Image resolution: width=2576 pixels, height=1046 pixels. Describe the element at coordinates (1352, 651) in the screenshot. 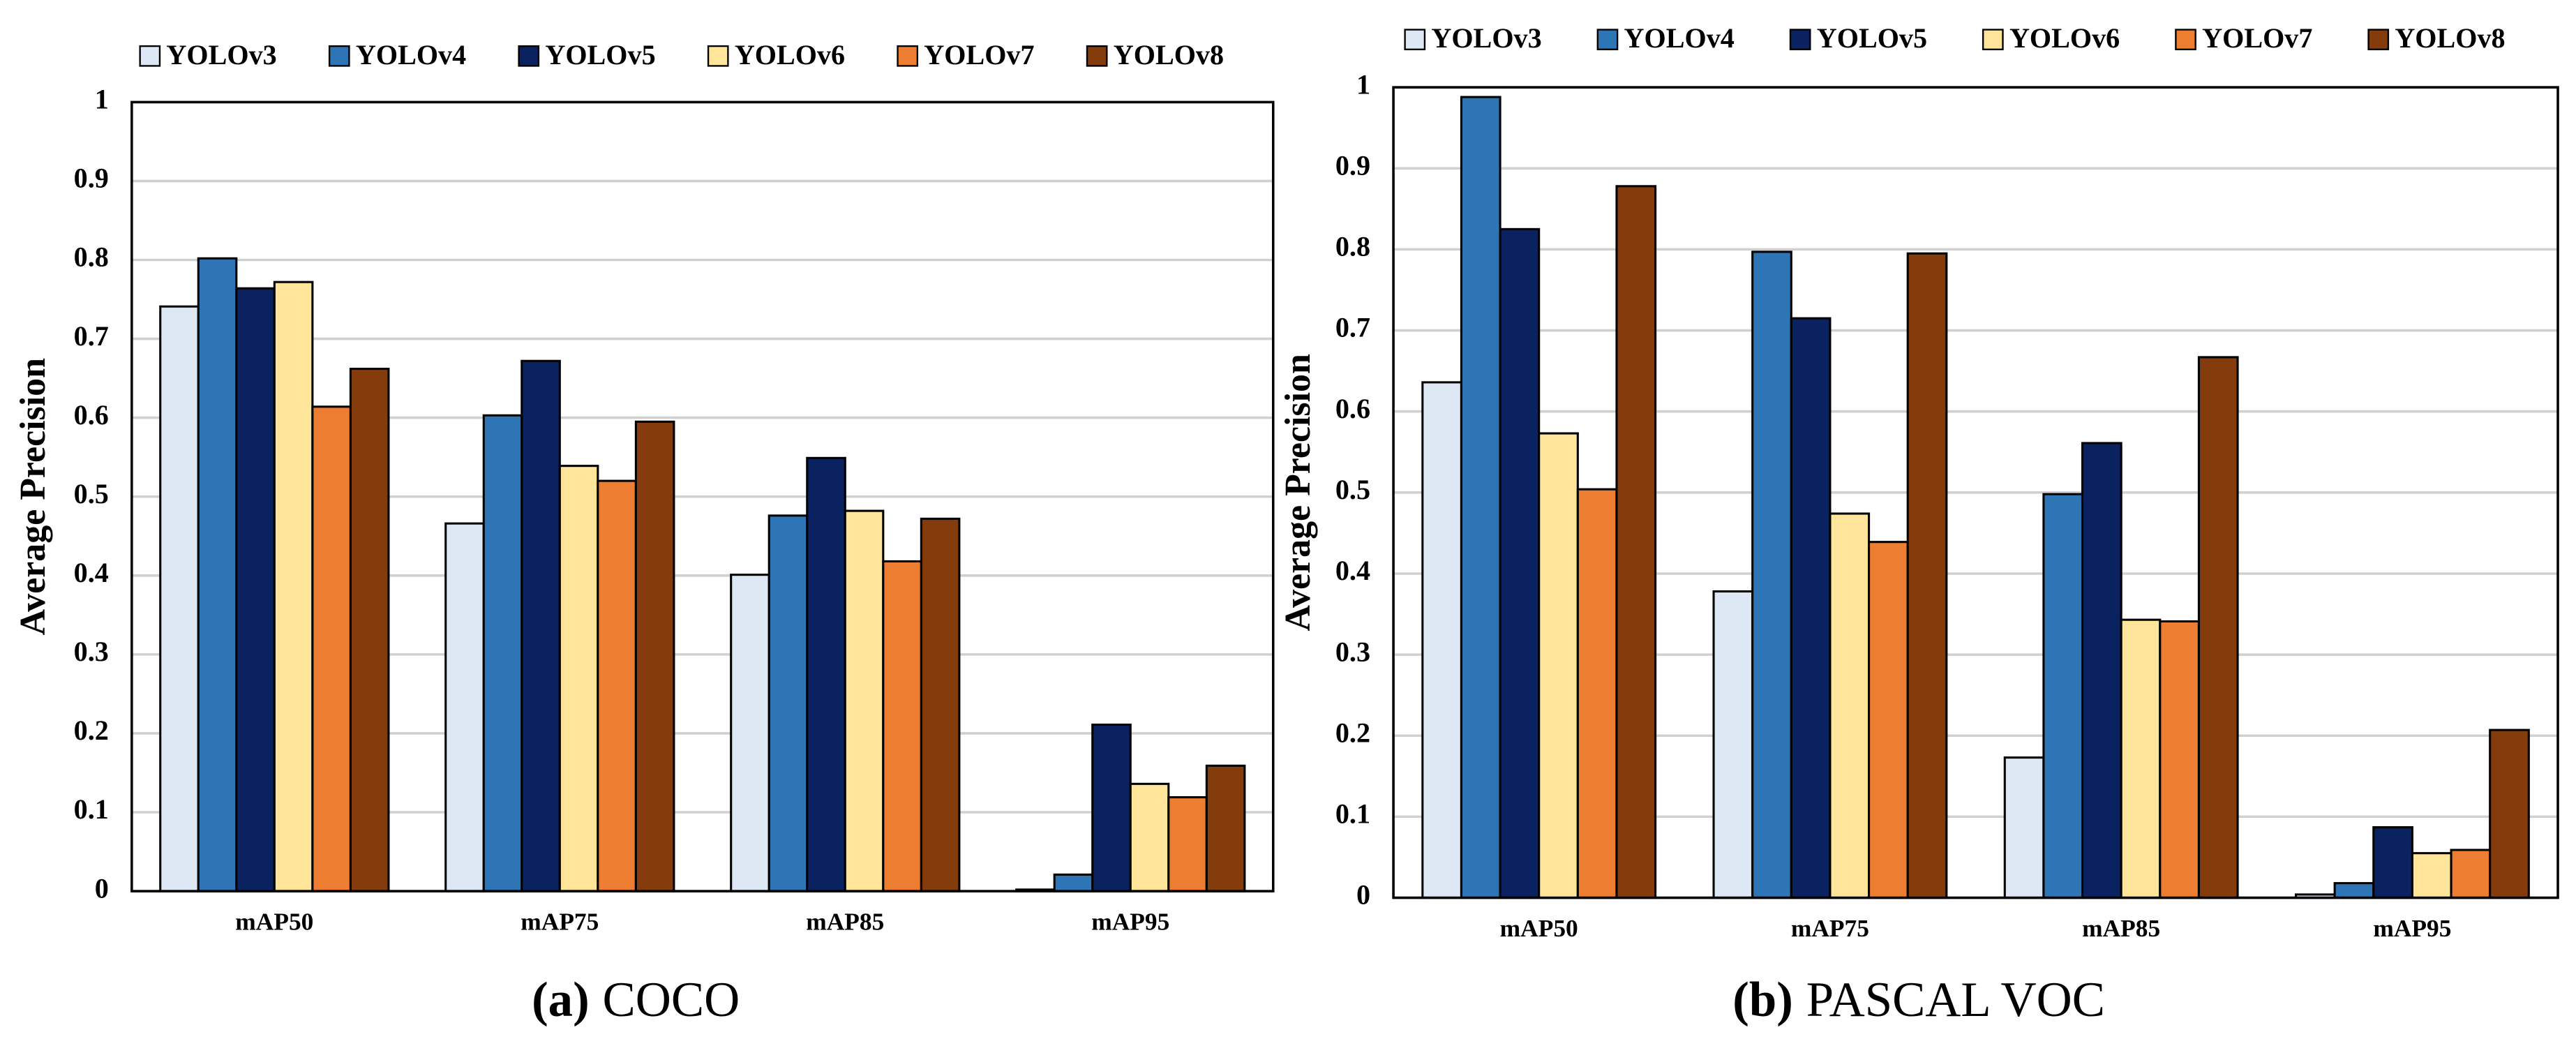

I see `y-tick-label: 0.3` at that location.